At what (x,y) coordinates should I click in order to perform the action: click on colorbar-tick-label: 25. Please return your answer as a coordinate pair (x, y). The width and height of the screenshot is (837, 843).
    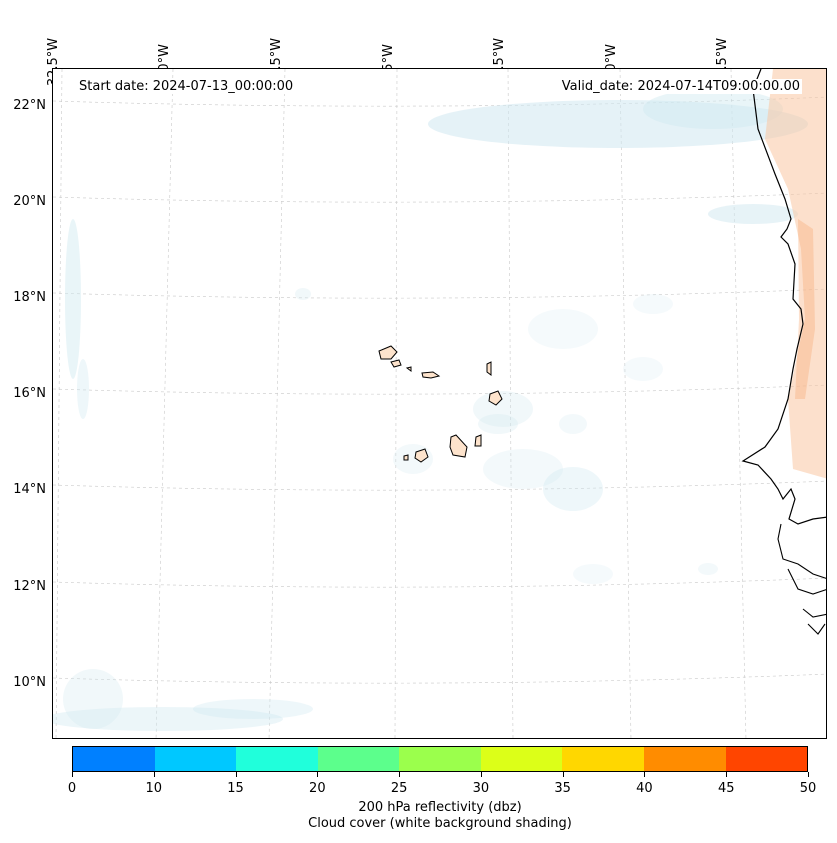
    Looking at the image, I should click on (399, 788).